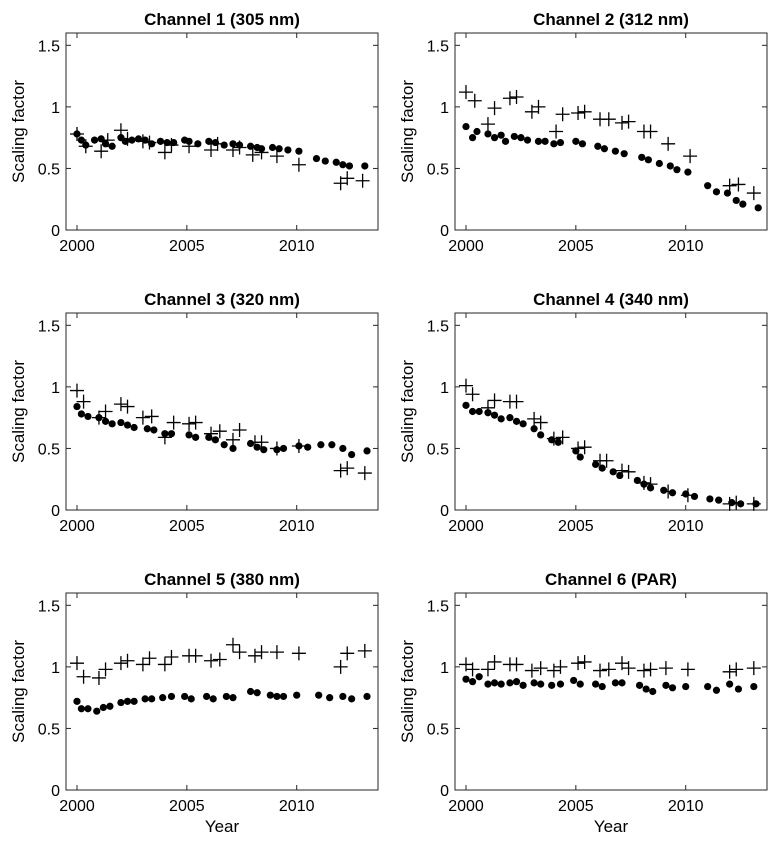  I want to click on plus-series, so click(220, 432).